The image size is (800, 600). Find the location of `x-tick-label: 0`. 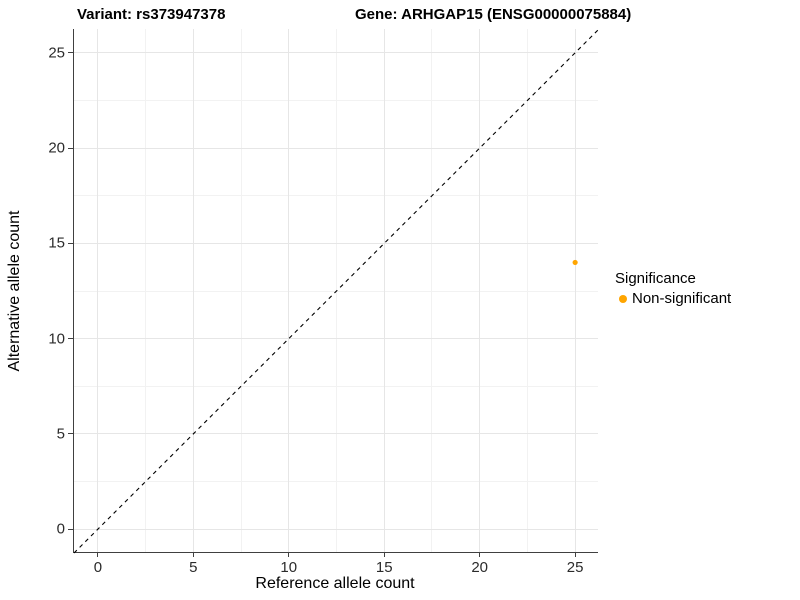

x-tick-label: 0 is located at coordinates (98, 567).